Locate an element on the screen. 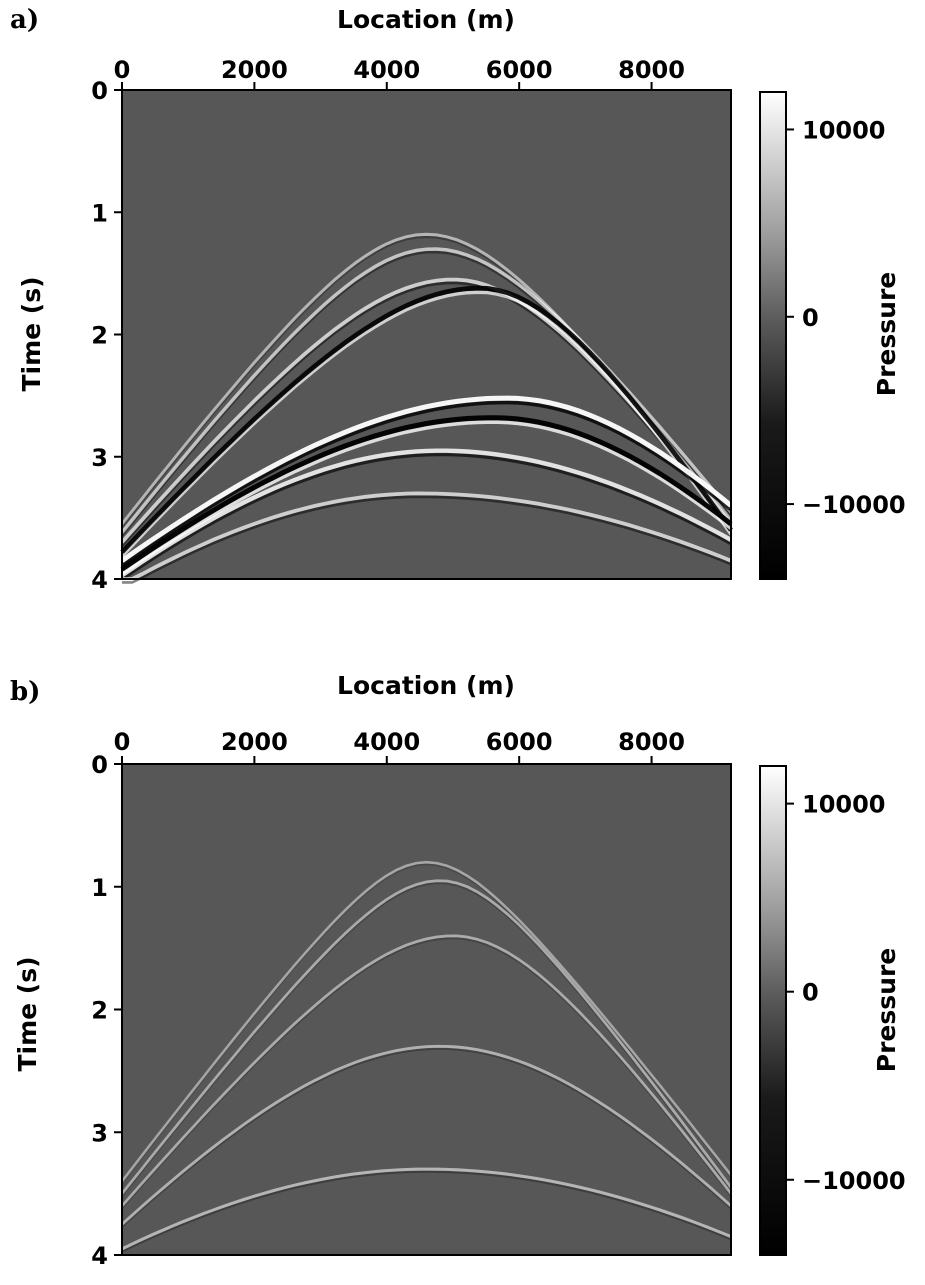  panel-a-x-ticks: 0 2000 4000 6000 8000 is located at coordinates (399, 73).